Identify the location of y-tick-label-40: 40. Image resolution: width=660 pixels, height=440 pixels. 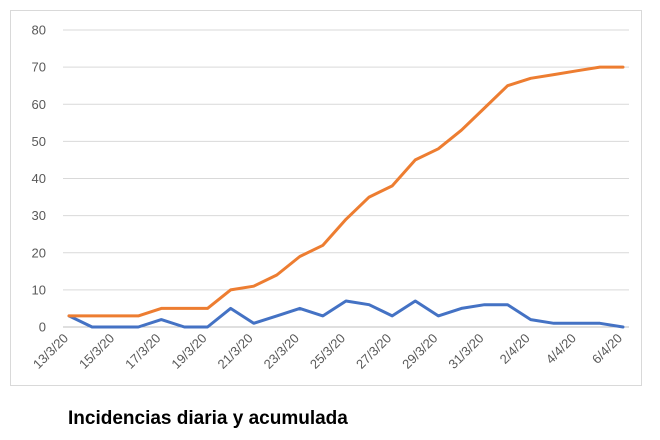
(39, 178).